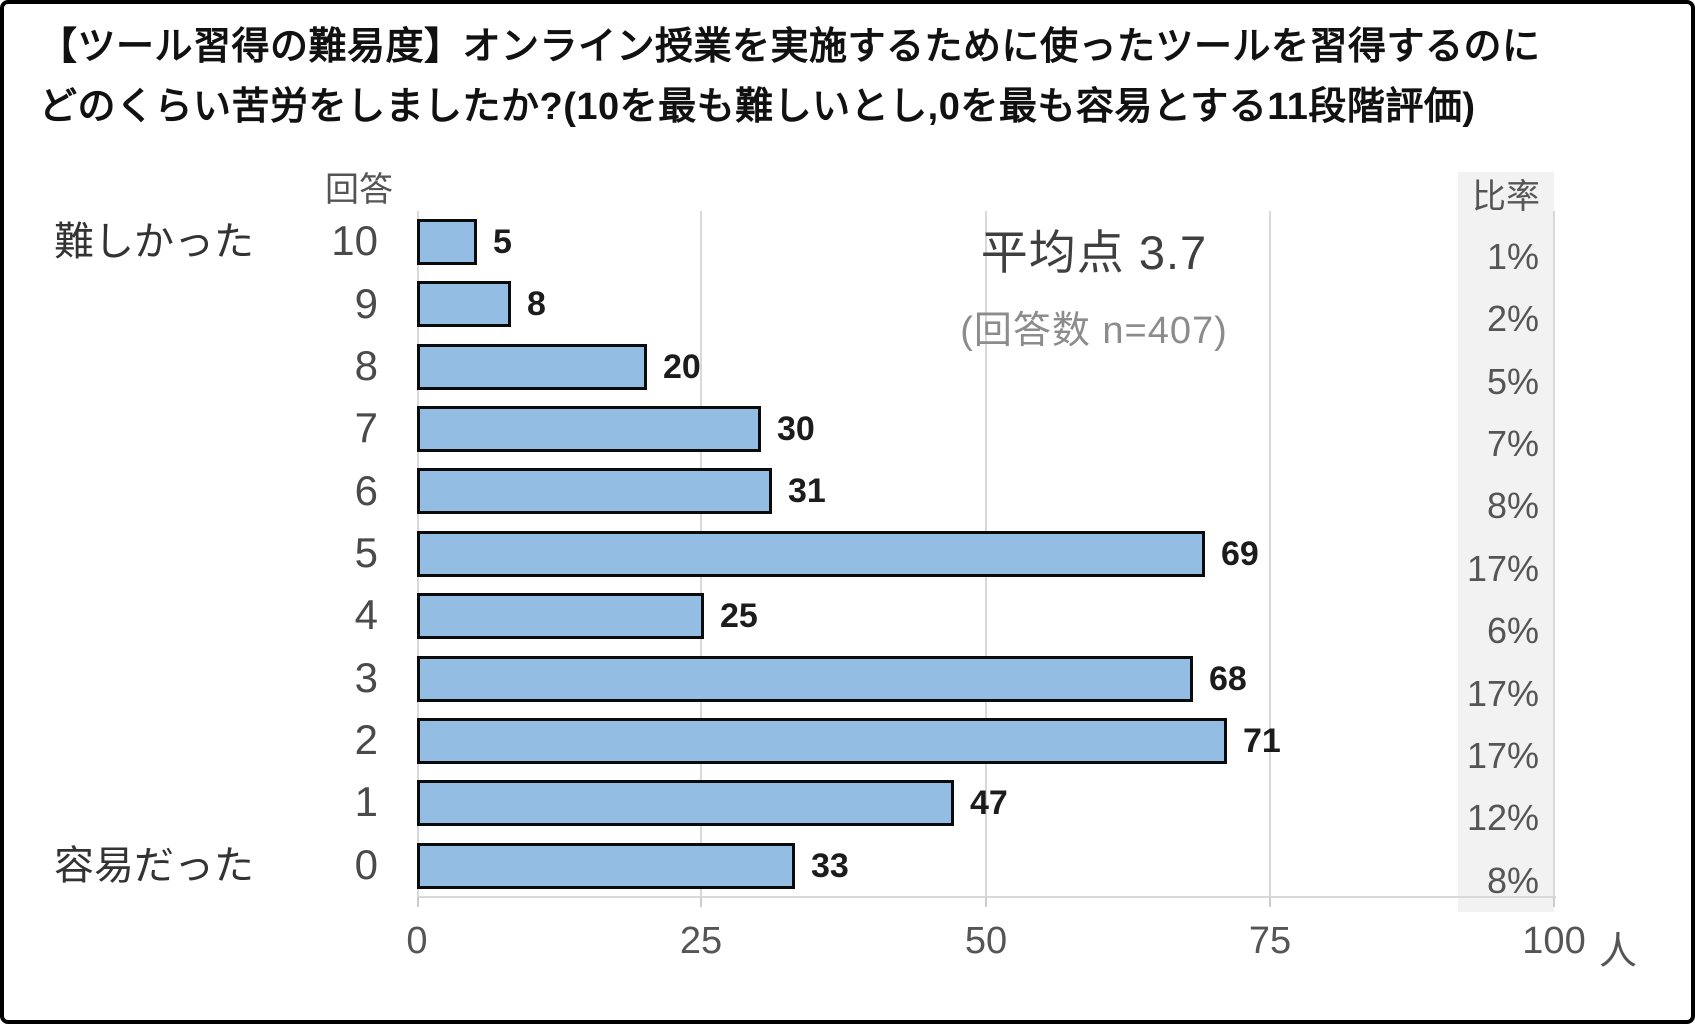 This screenshot has height=1024, width=1695. Describe the element at coordinates (329, 554) in the screenshot. I see `category-axis: 10 9 8 7 6 5 4 3 2 1 0` at that location.